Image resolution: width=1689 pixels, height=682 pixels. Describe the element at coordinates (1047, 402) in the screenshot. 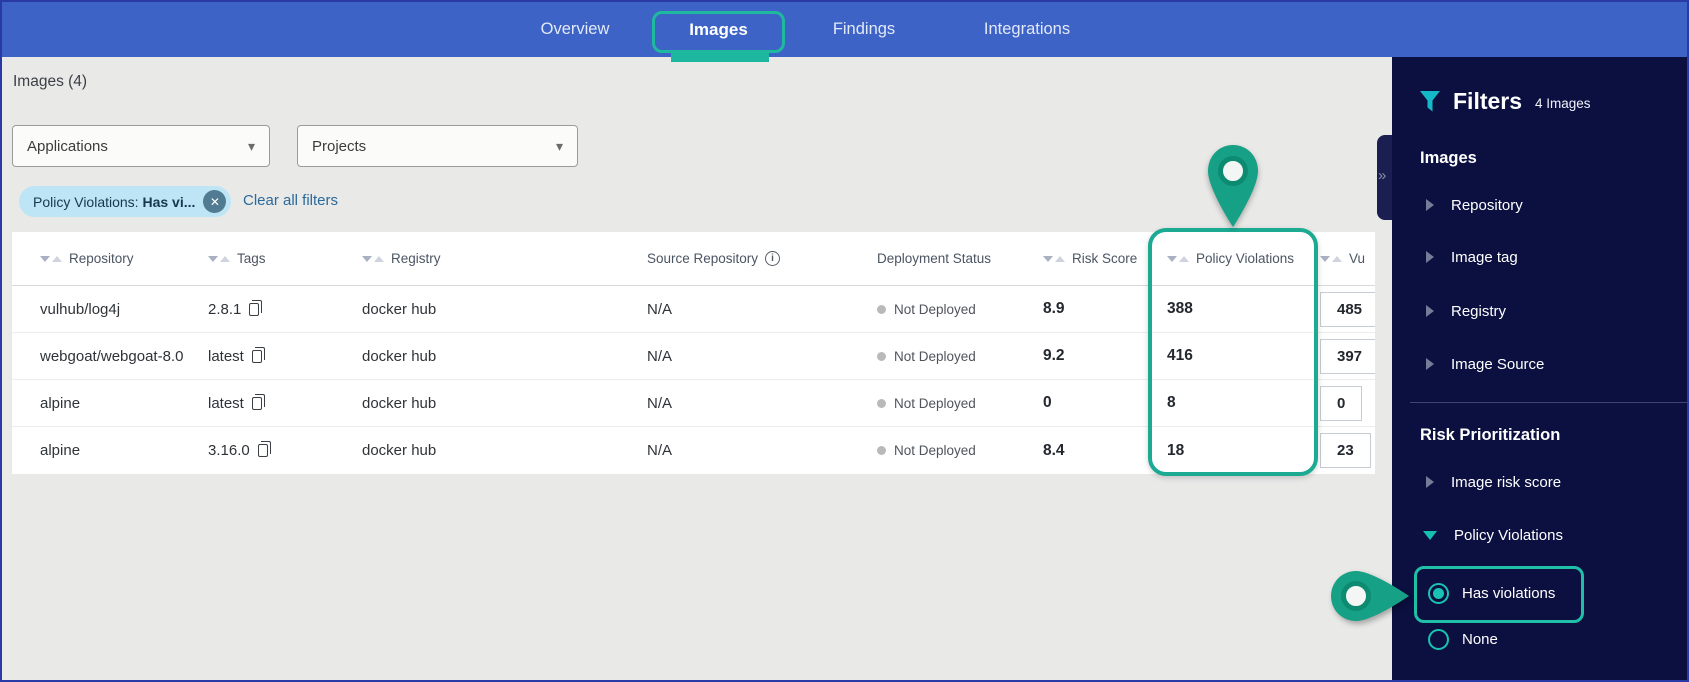

I see `cell-risk-score: 0` at that location.